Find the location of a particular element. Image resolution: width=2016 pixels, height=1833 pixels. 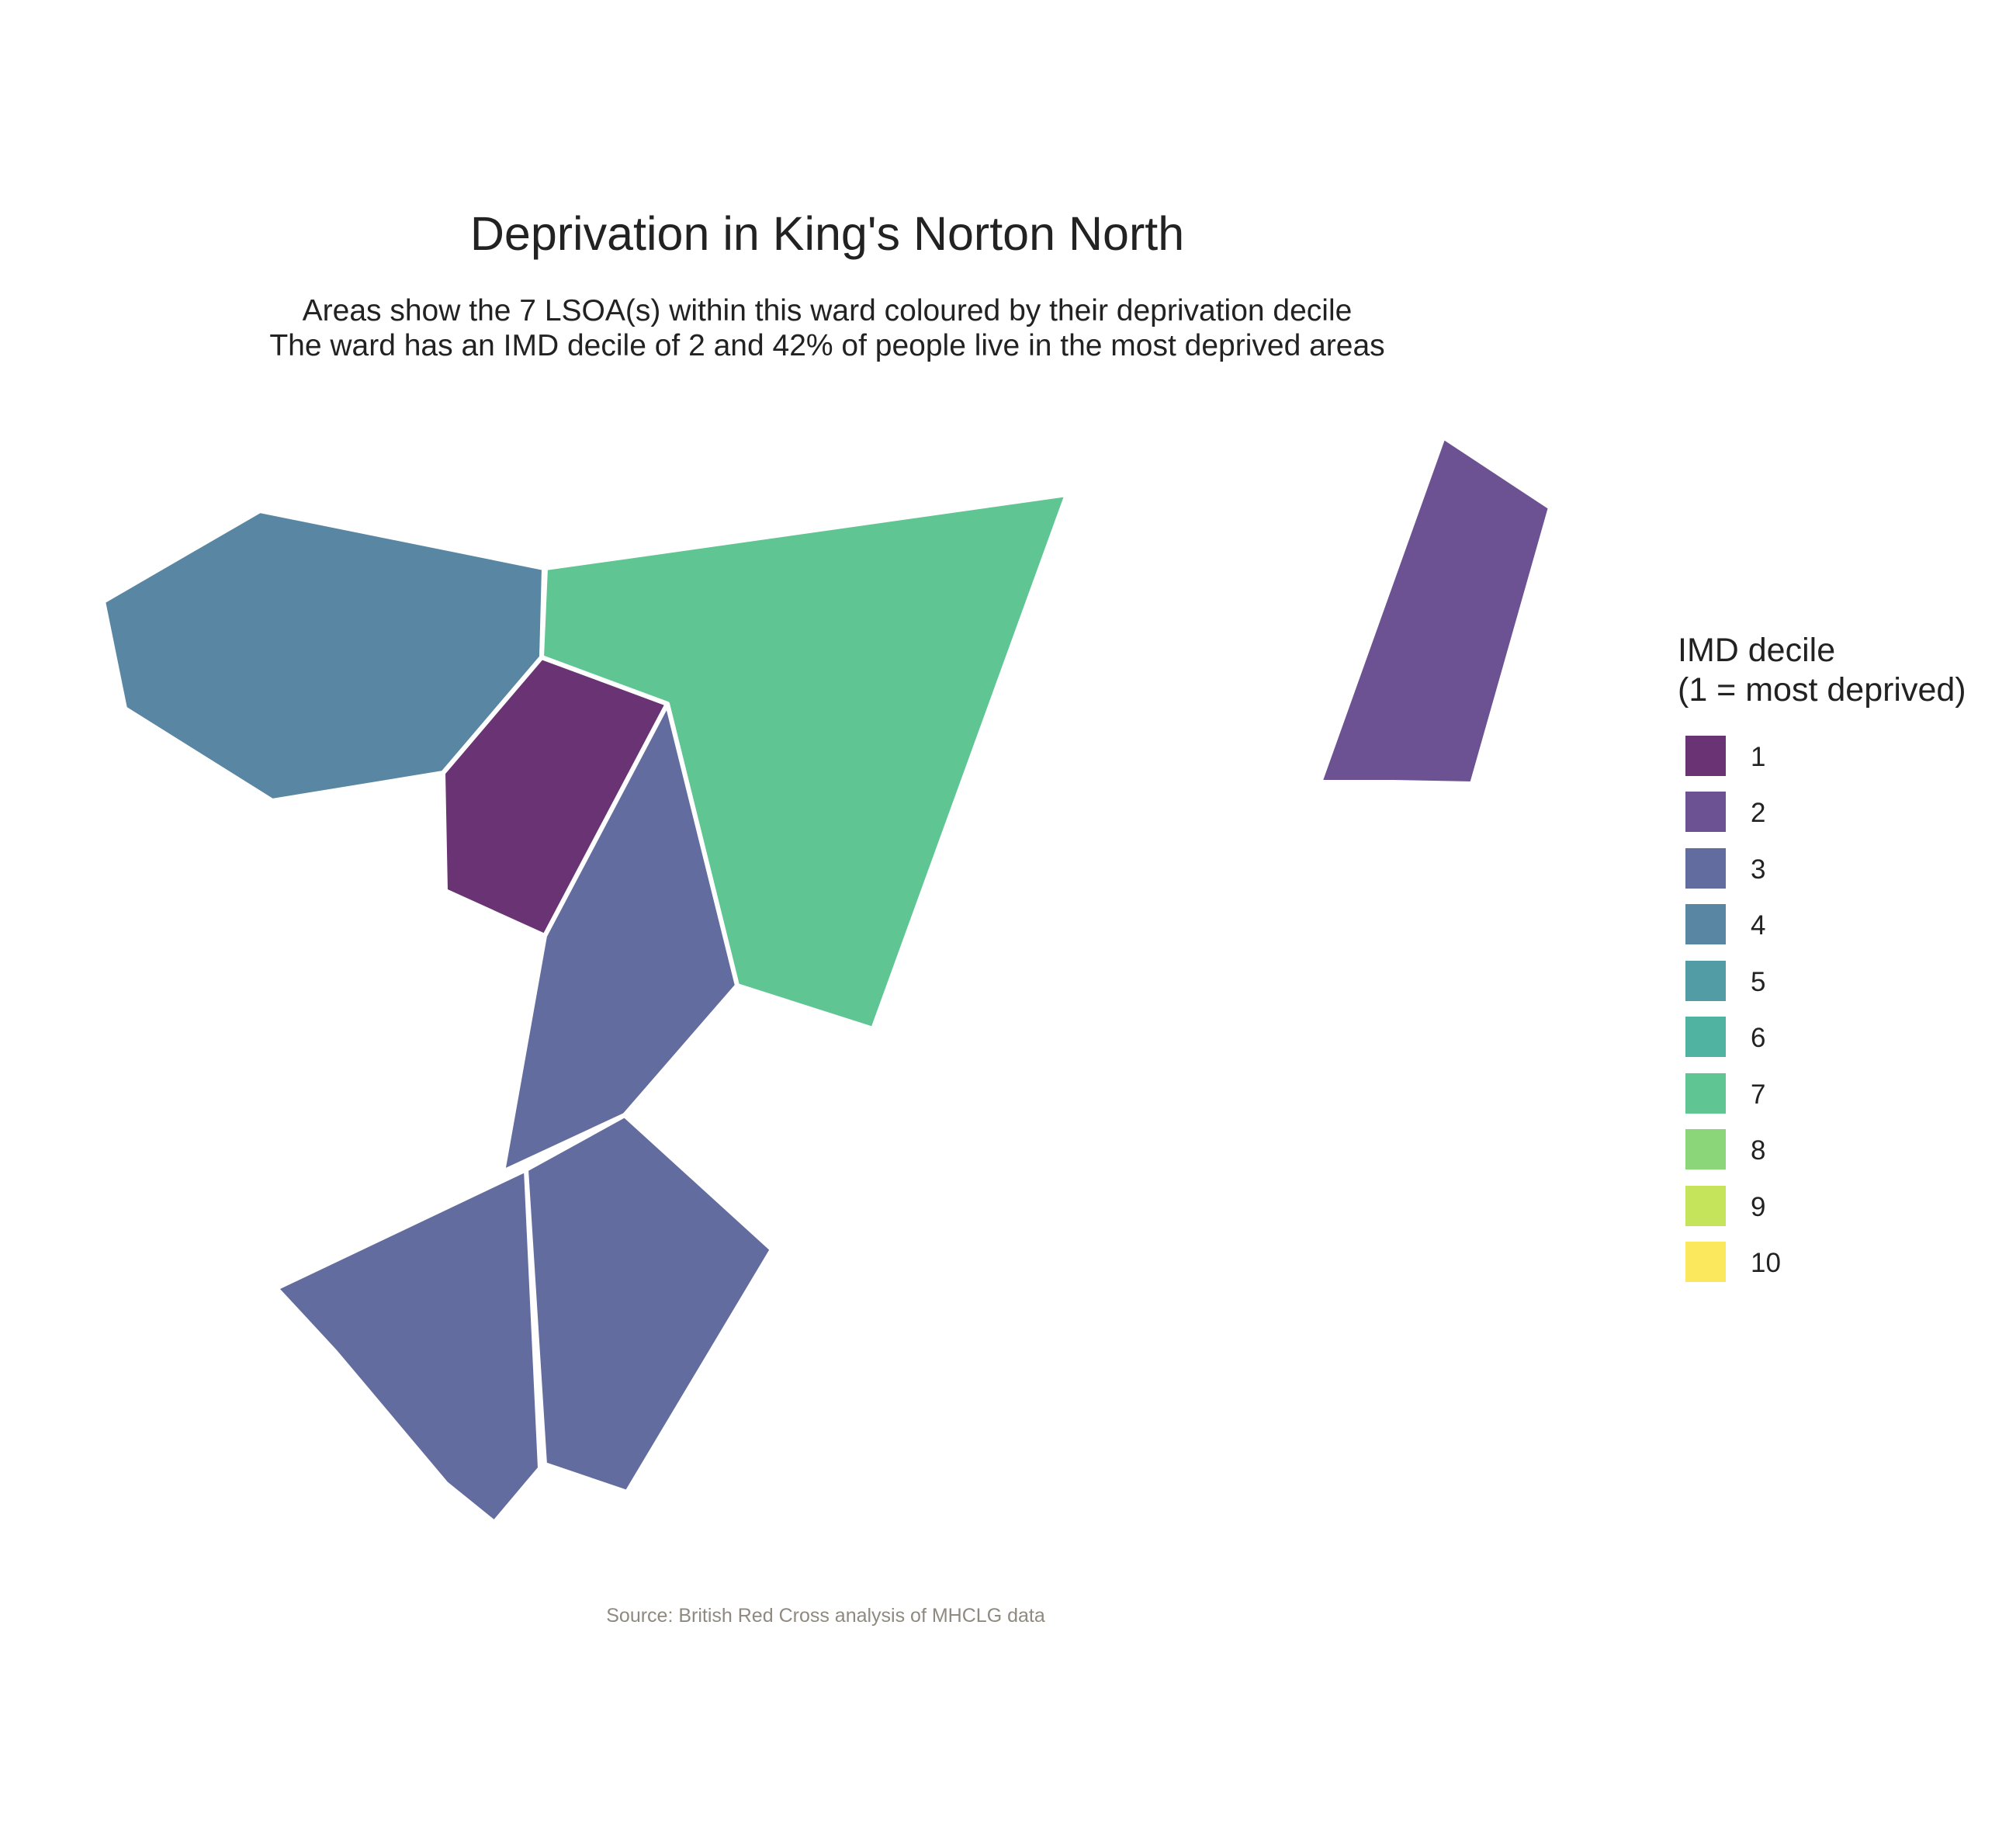

legend-label-8: 8 is located at coordinates (1758, 1150).